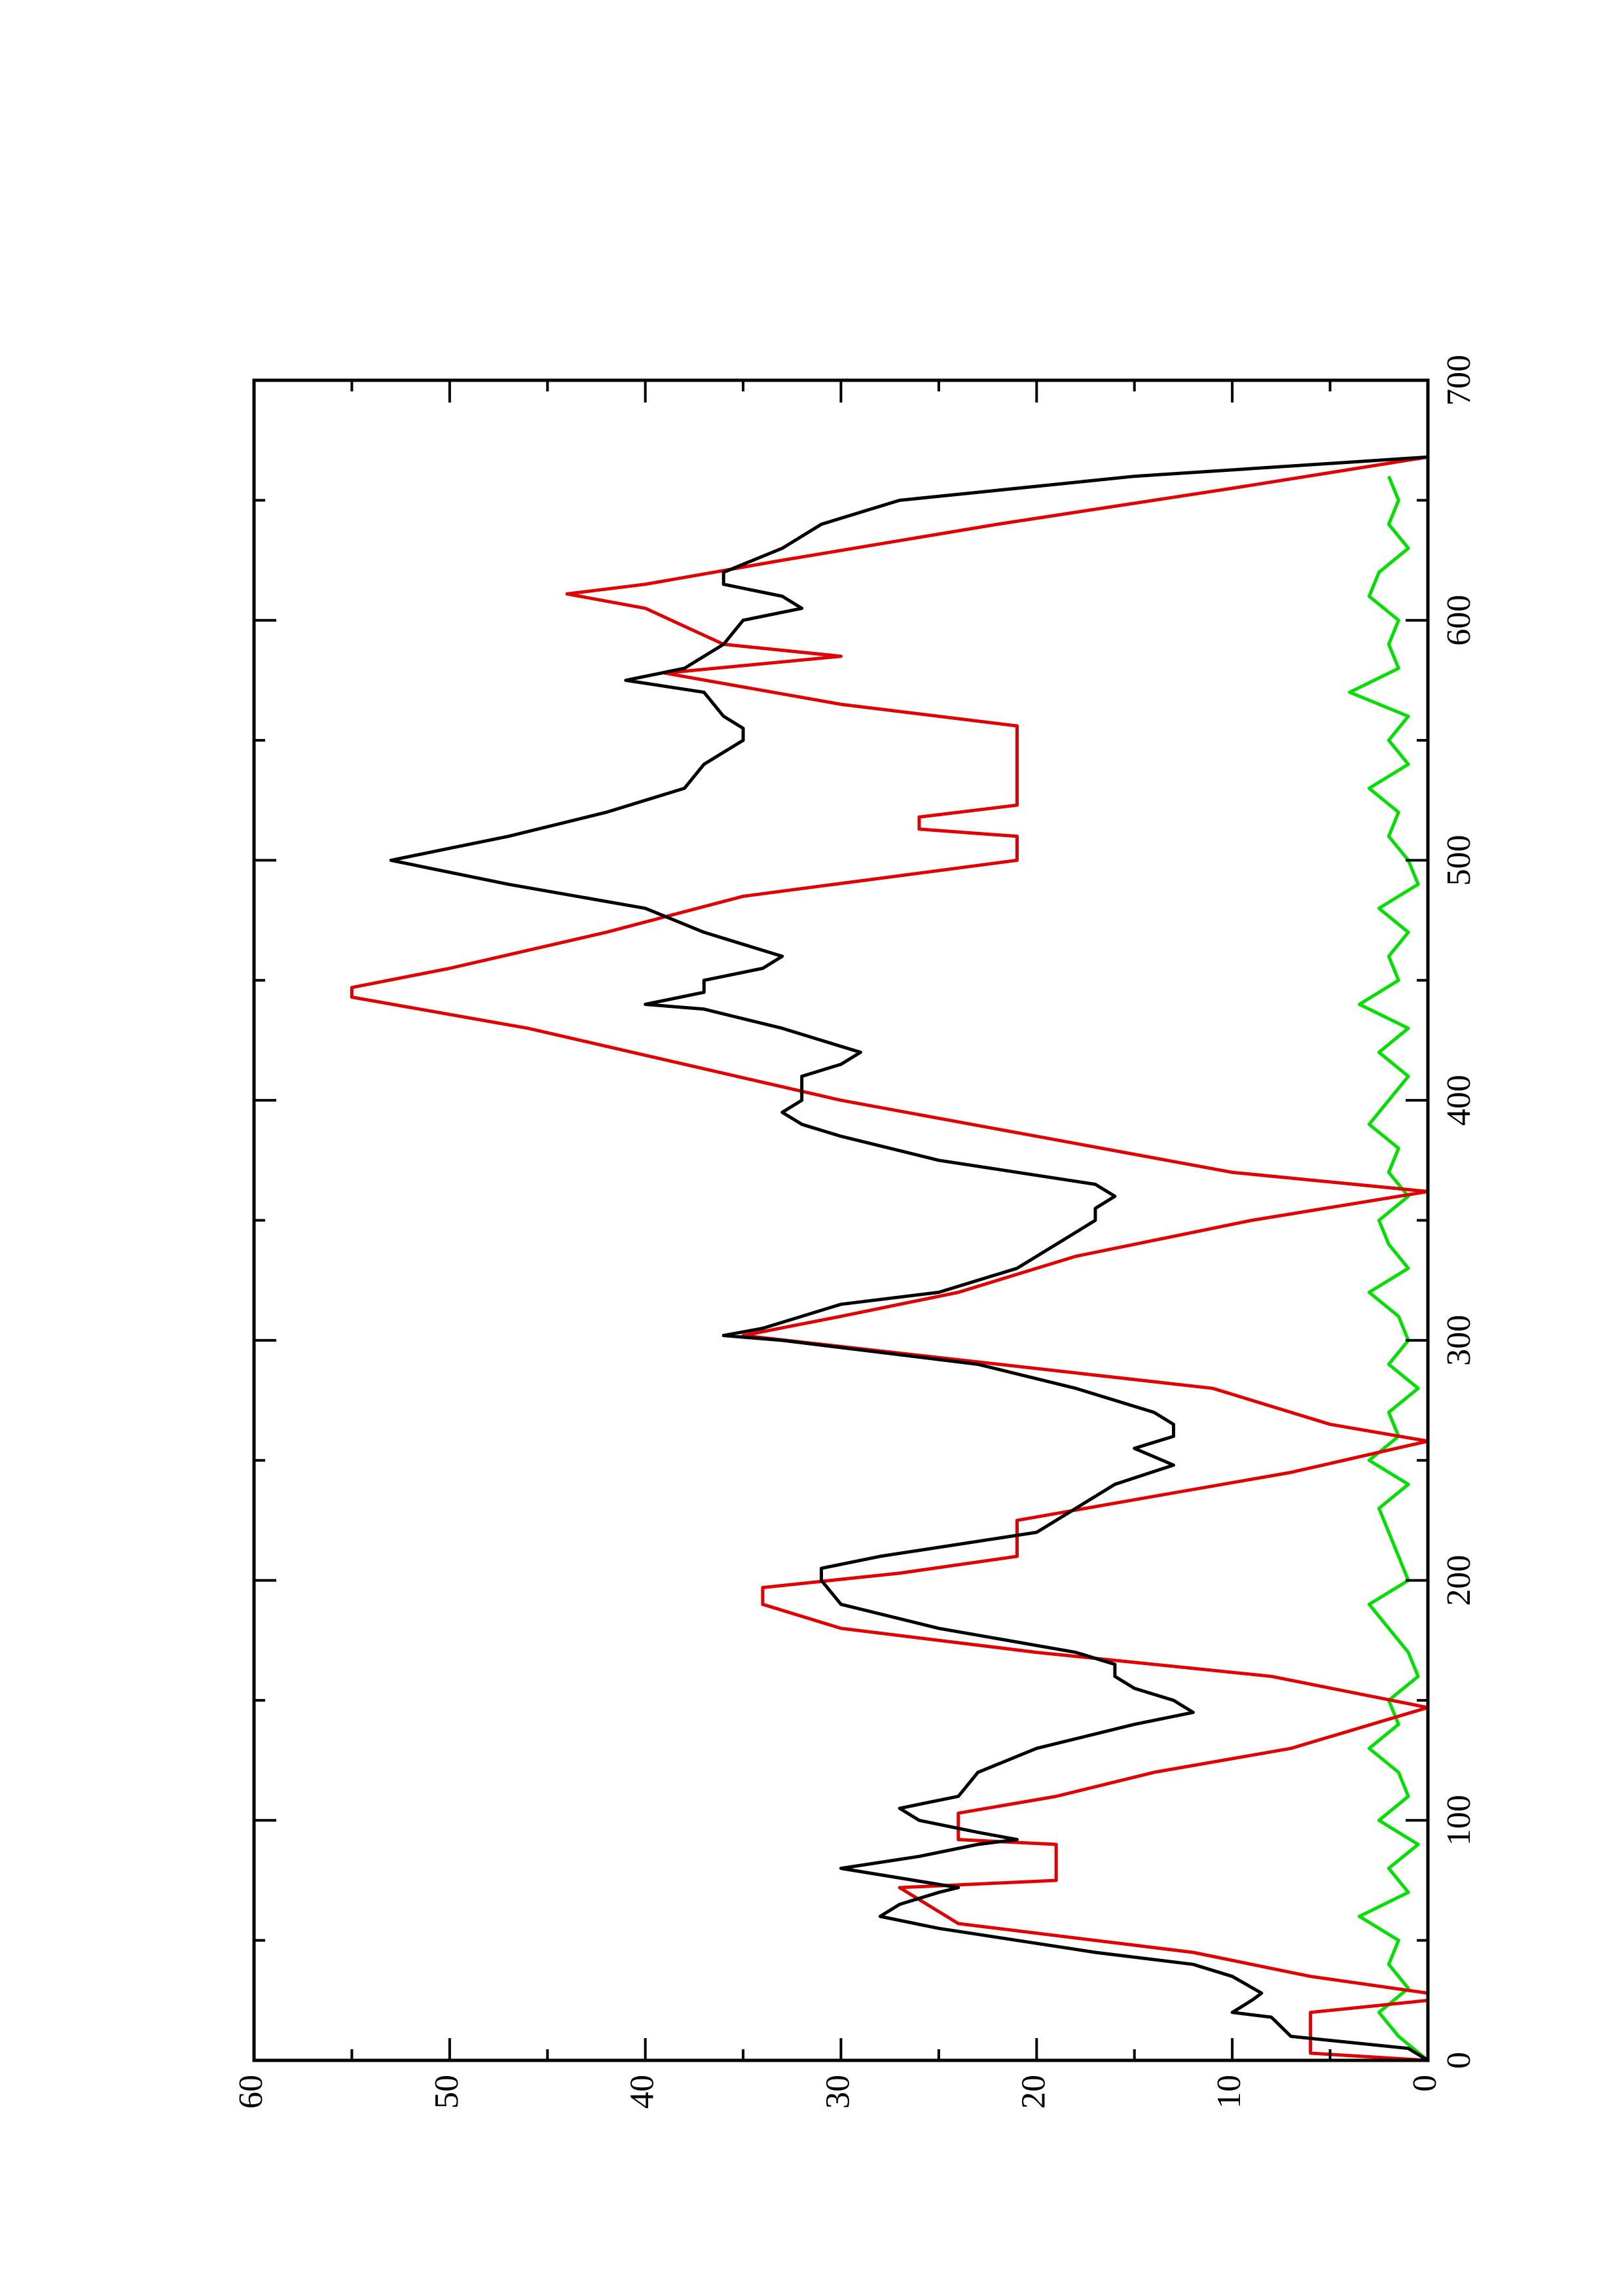  What do you see at coordinates (1459, 620) in the screenshot?
I see `x-tick-label: 600` at bounding box center [1459, 620].